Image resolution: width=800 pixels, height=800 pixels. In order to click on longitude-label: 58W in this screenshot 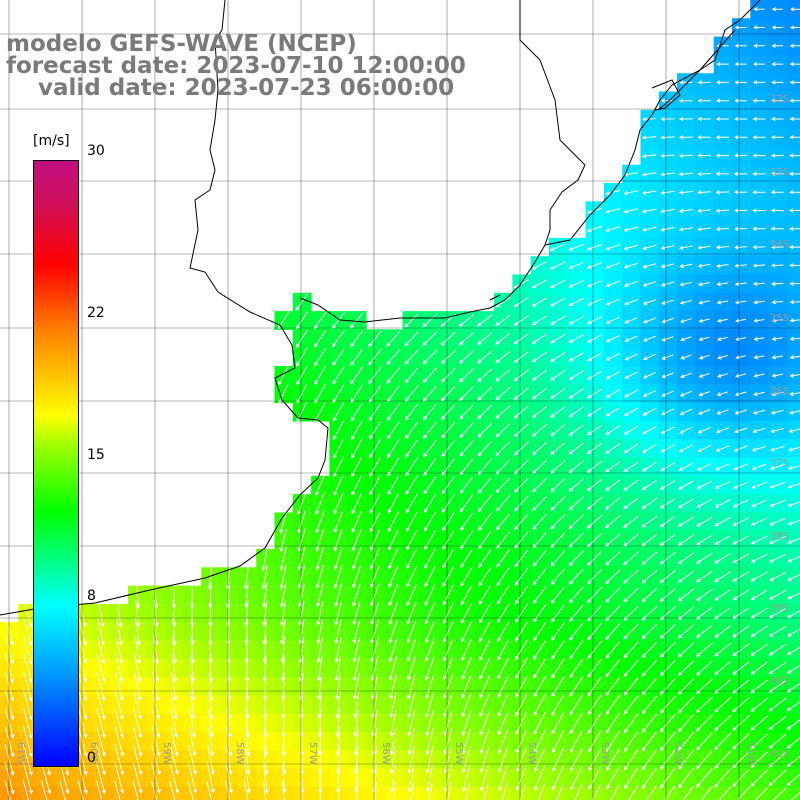, I will do `click(239, 753)`.